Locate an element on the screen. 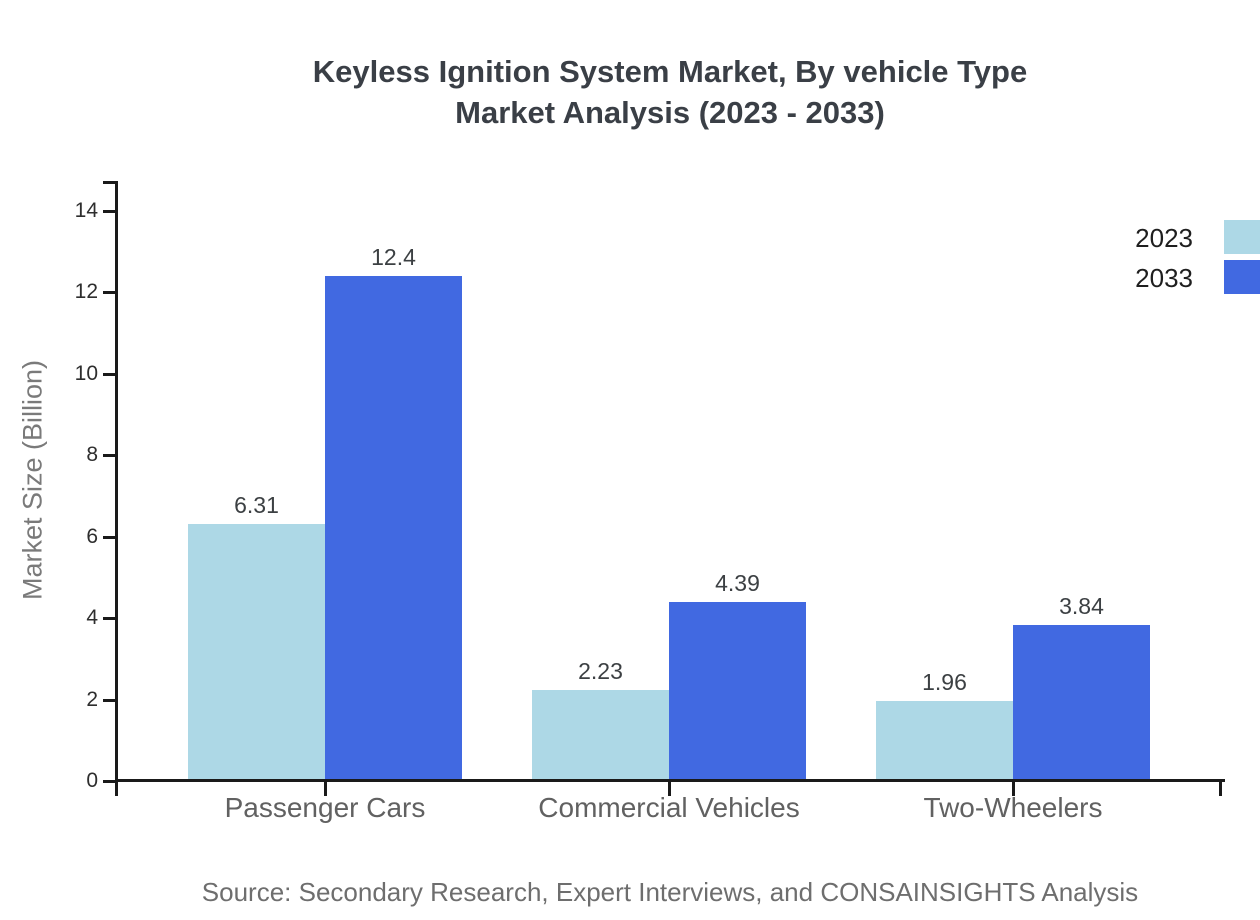  y-tick-label-14: 14 is located at coordinates (86, 210).